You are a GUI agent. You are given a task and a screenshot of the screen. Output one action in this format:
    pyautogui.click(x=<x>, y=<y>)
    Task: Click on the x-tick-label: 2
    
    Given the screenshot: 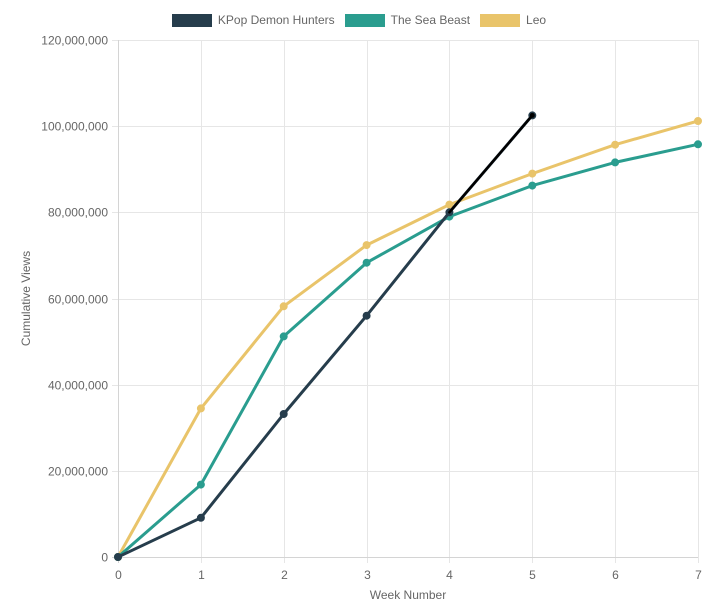 What is the action you would take?
    pyautogui.click(x=284, y=575)
    